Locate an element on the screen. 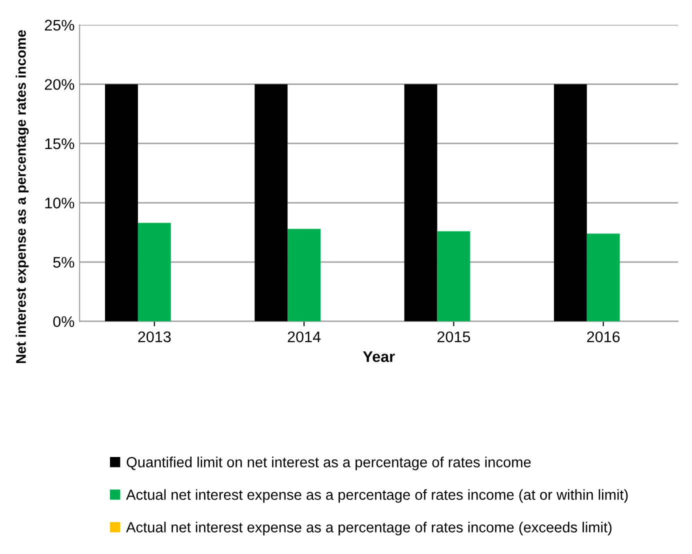  y-tick-label: 10% is located at coordinates (59, 203).